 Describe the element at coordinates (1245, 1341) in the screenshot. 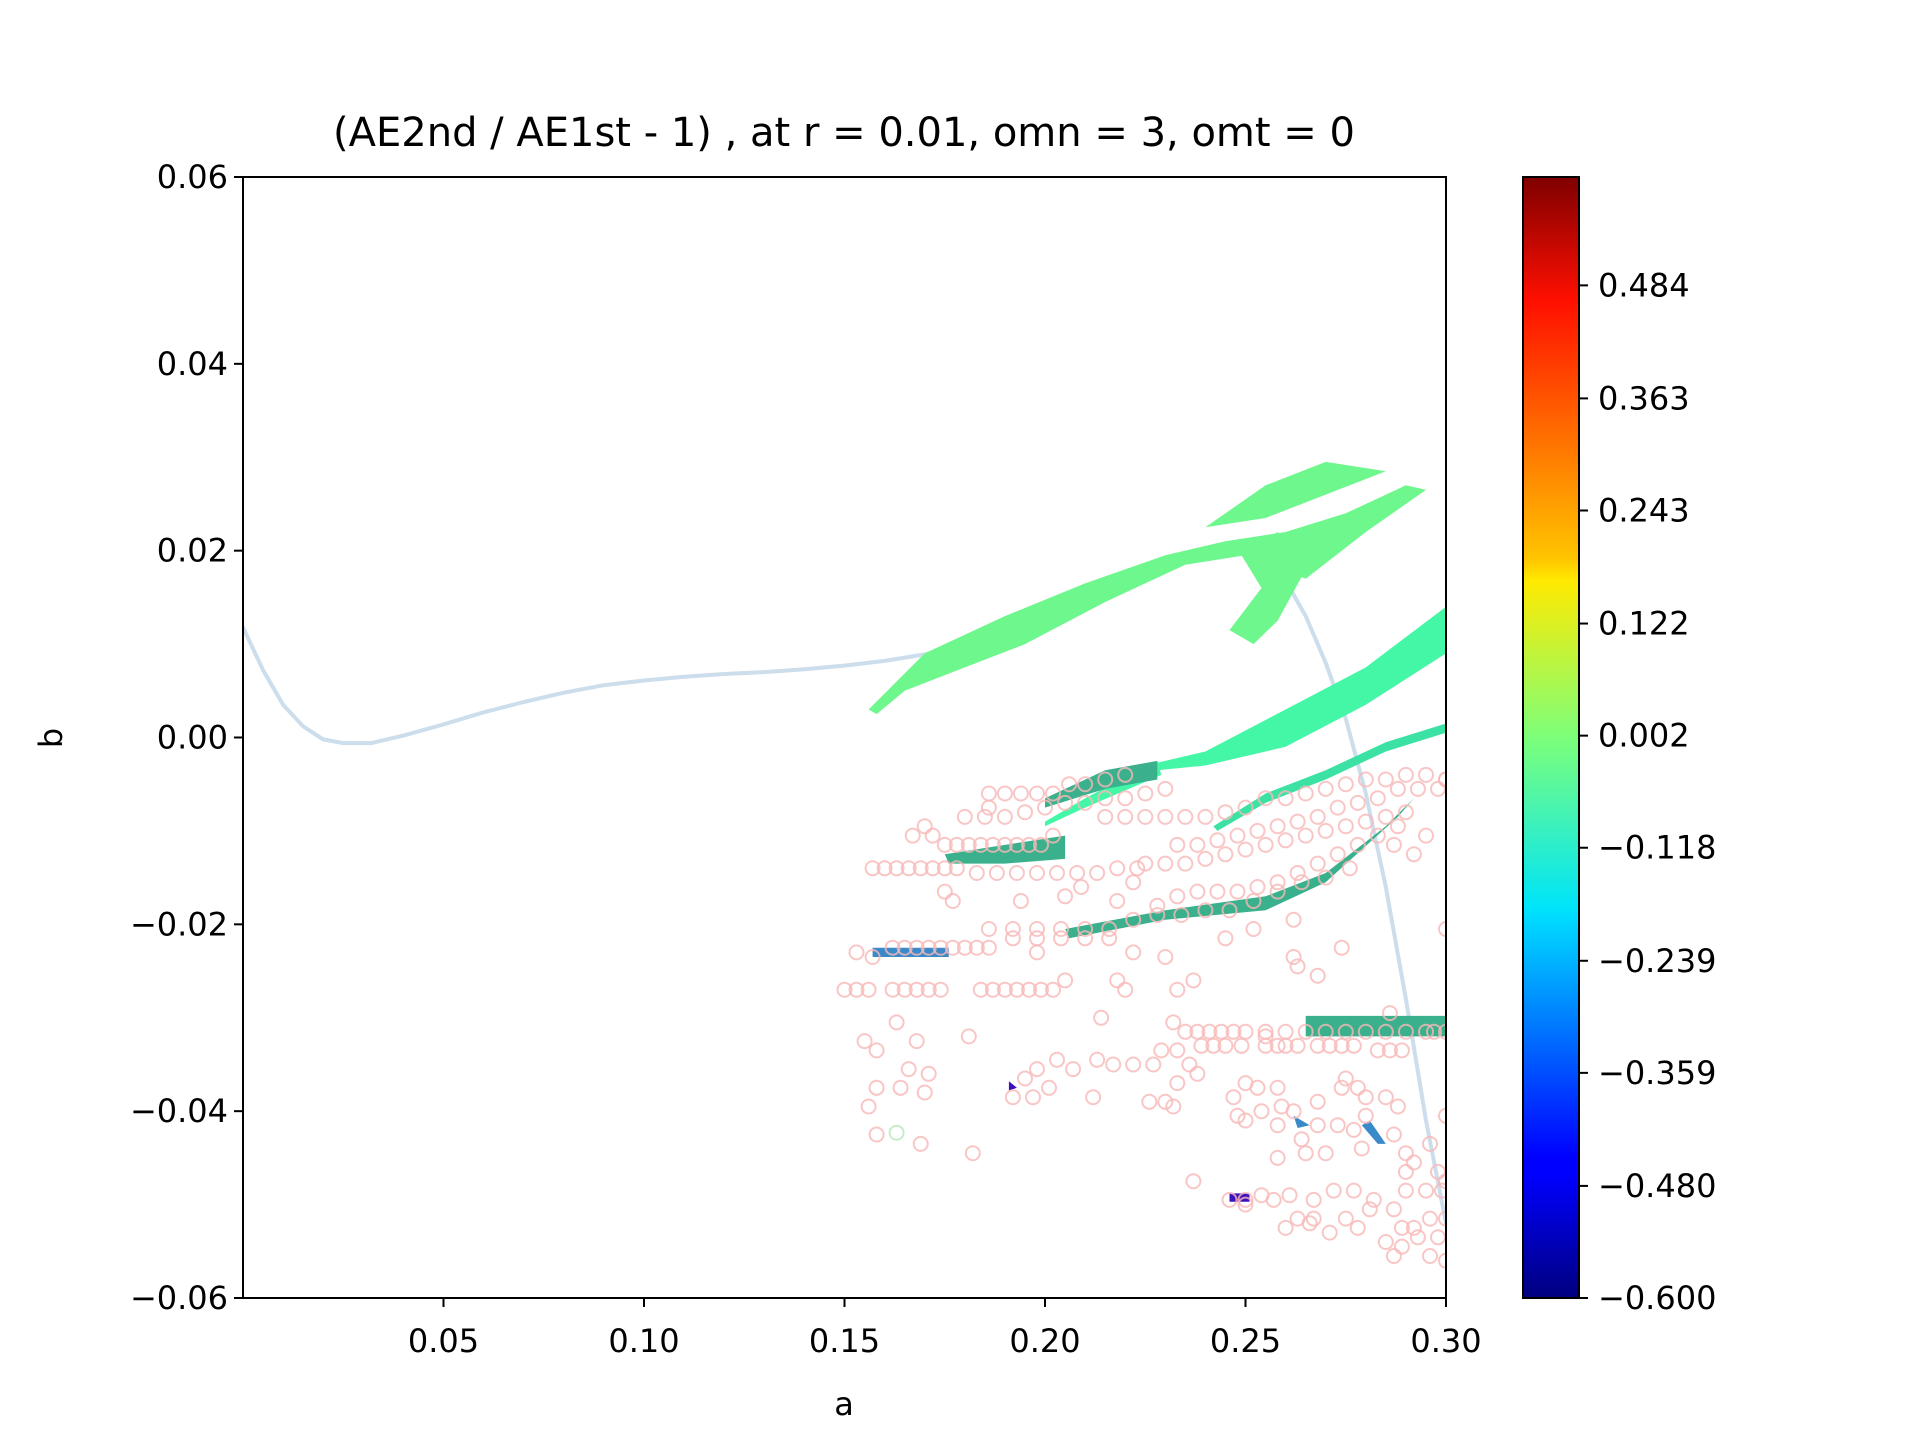

I see `x-tick-label: 0.25` at that location.